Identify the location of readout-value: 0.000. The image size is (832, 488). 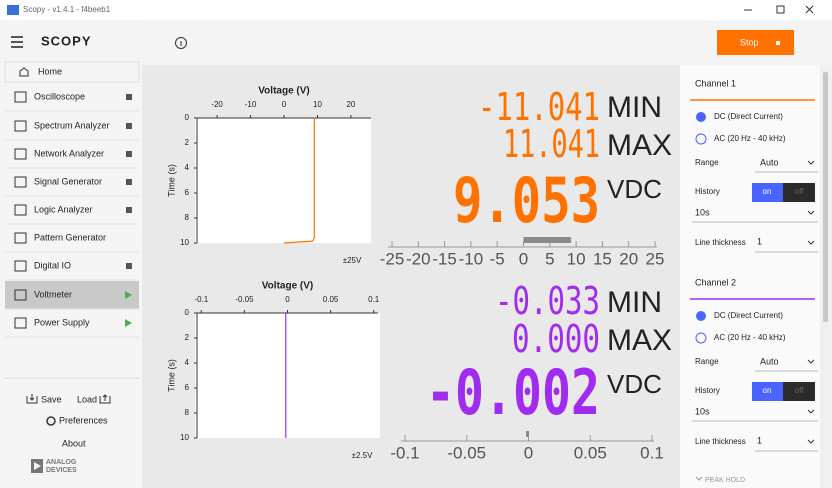
(556, 339).